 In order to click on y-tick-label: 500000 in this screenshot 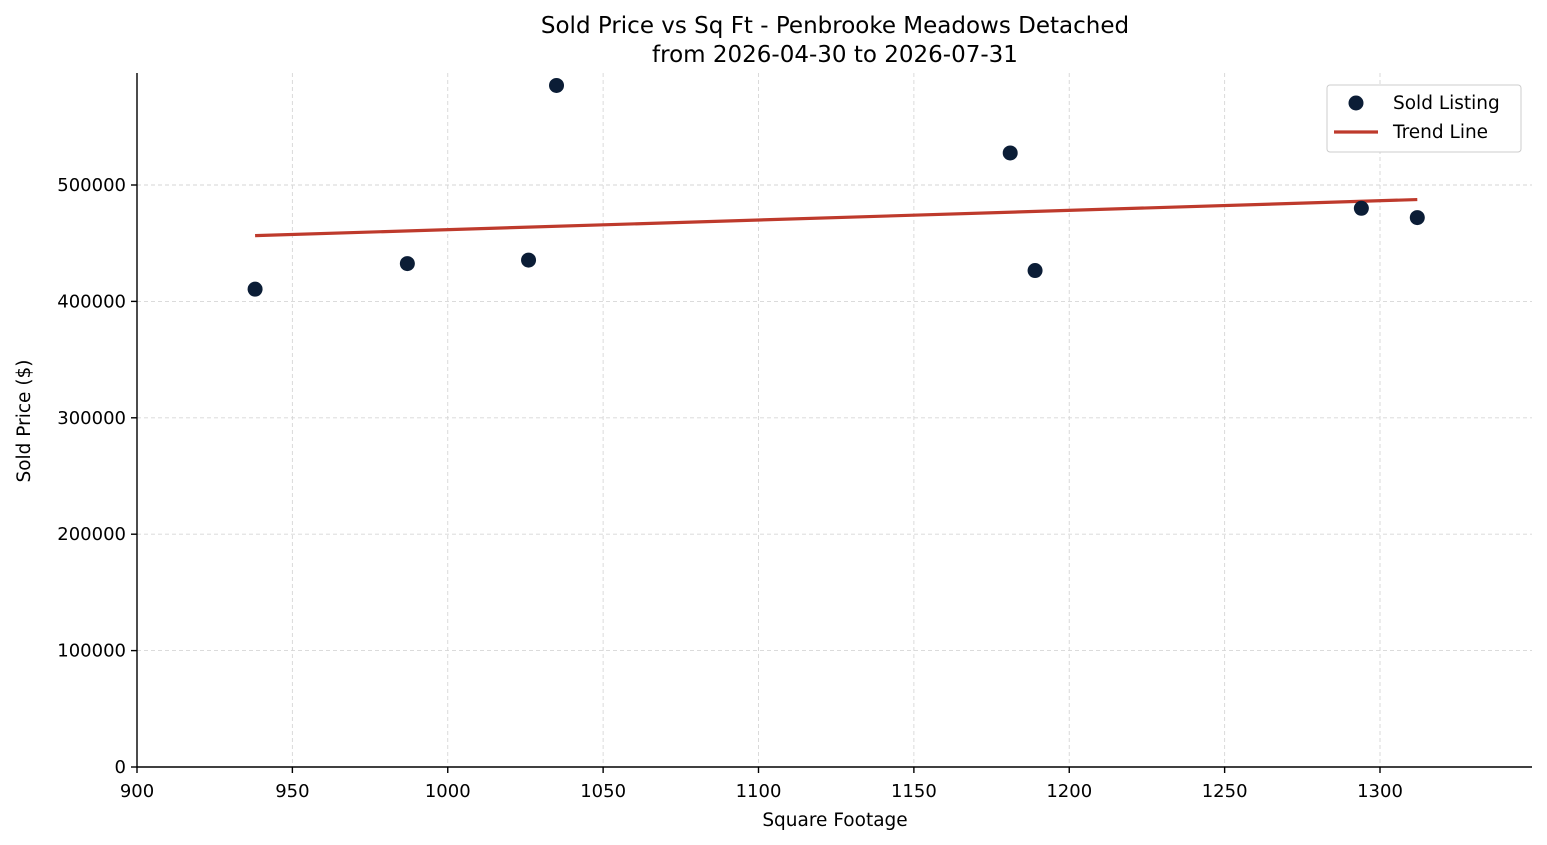, I will do `click(91, 185)`.